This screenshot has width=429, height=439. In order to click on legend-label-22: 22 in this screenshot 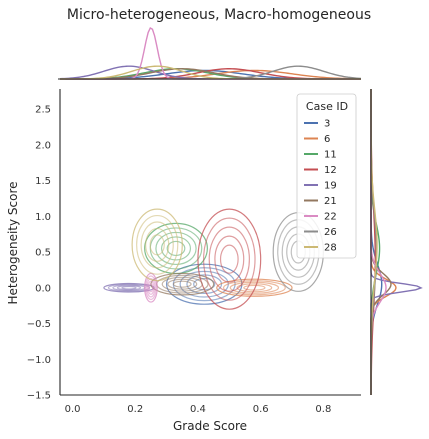, I will do `click(330, 217)`.